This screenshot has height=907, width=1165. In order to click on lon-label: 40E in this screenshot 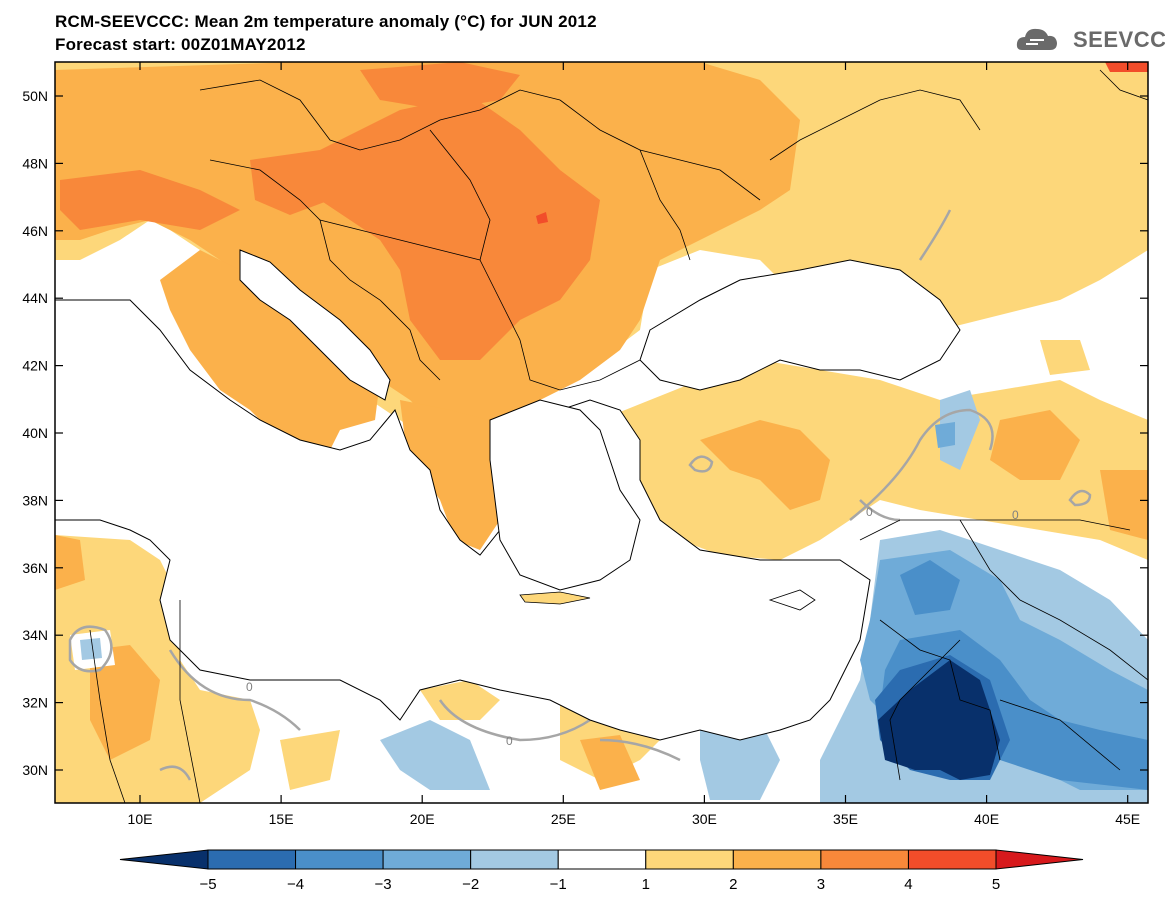, I will do `click(986, 819)`.